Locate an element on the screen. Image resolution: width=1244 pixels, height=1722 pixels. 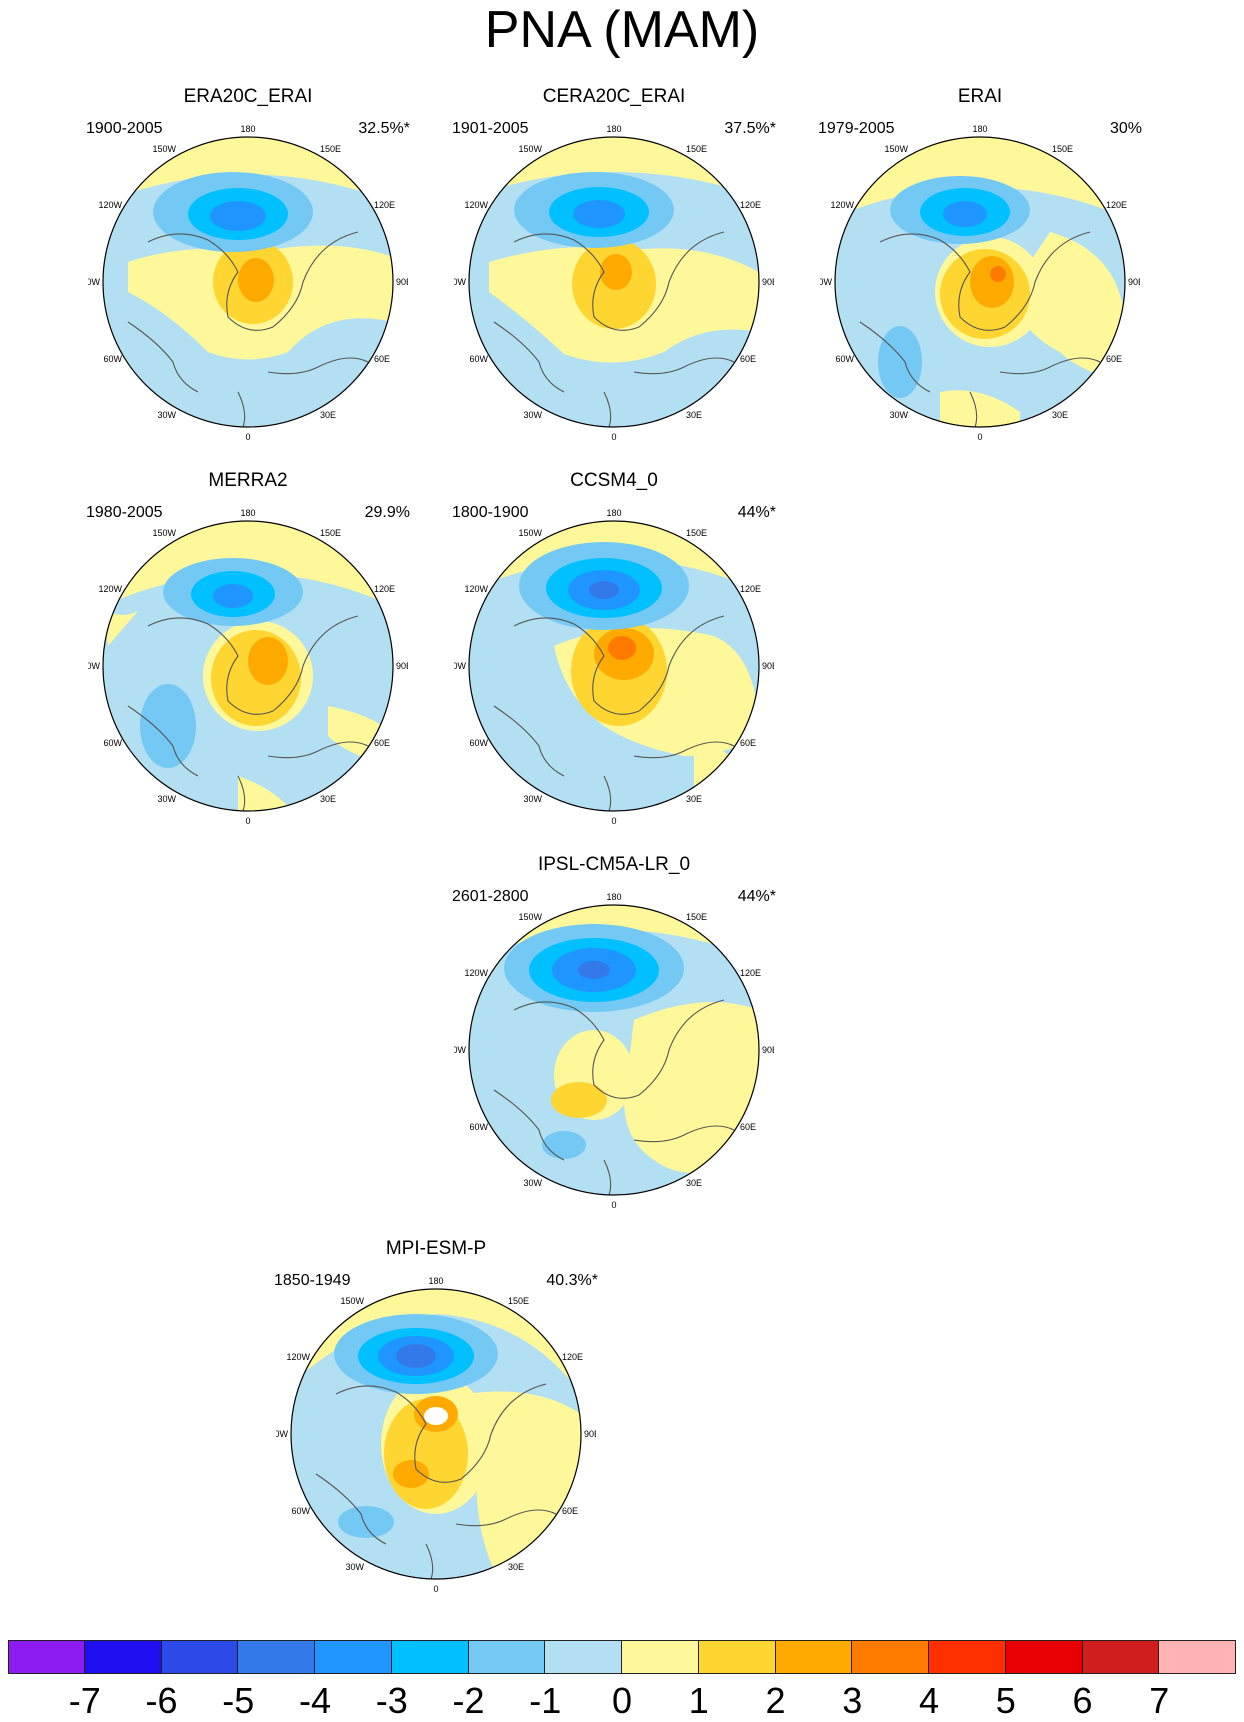
period-label: 1979-2005 is located at coordinates (856, 128).